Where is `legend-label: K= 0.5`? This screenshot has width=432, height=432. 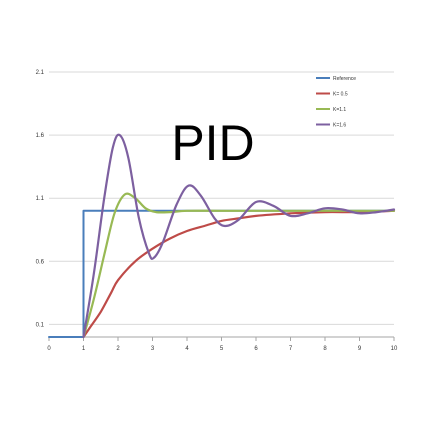
legend-label: K= 0.5 is located at coordinates (340, 95).